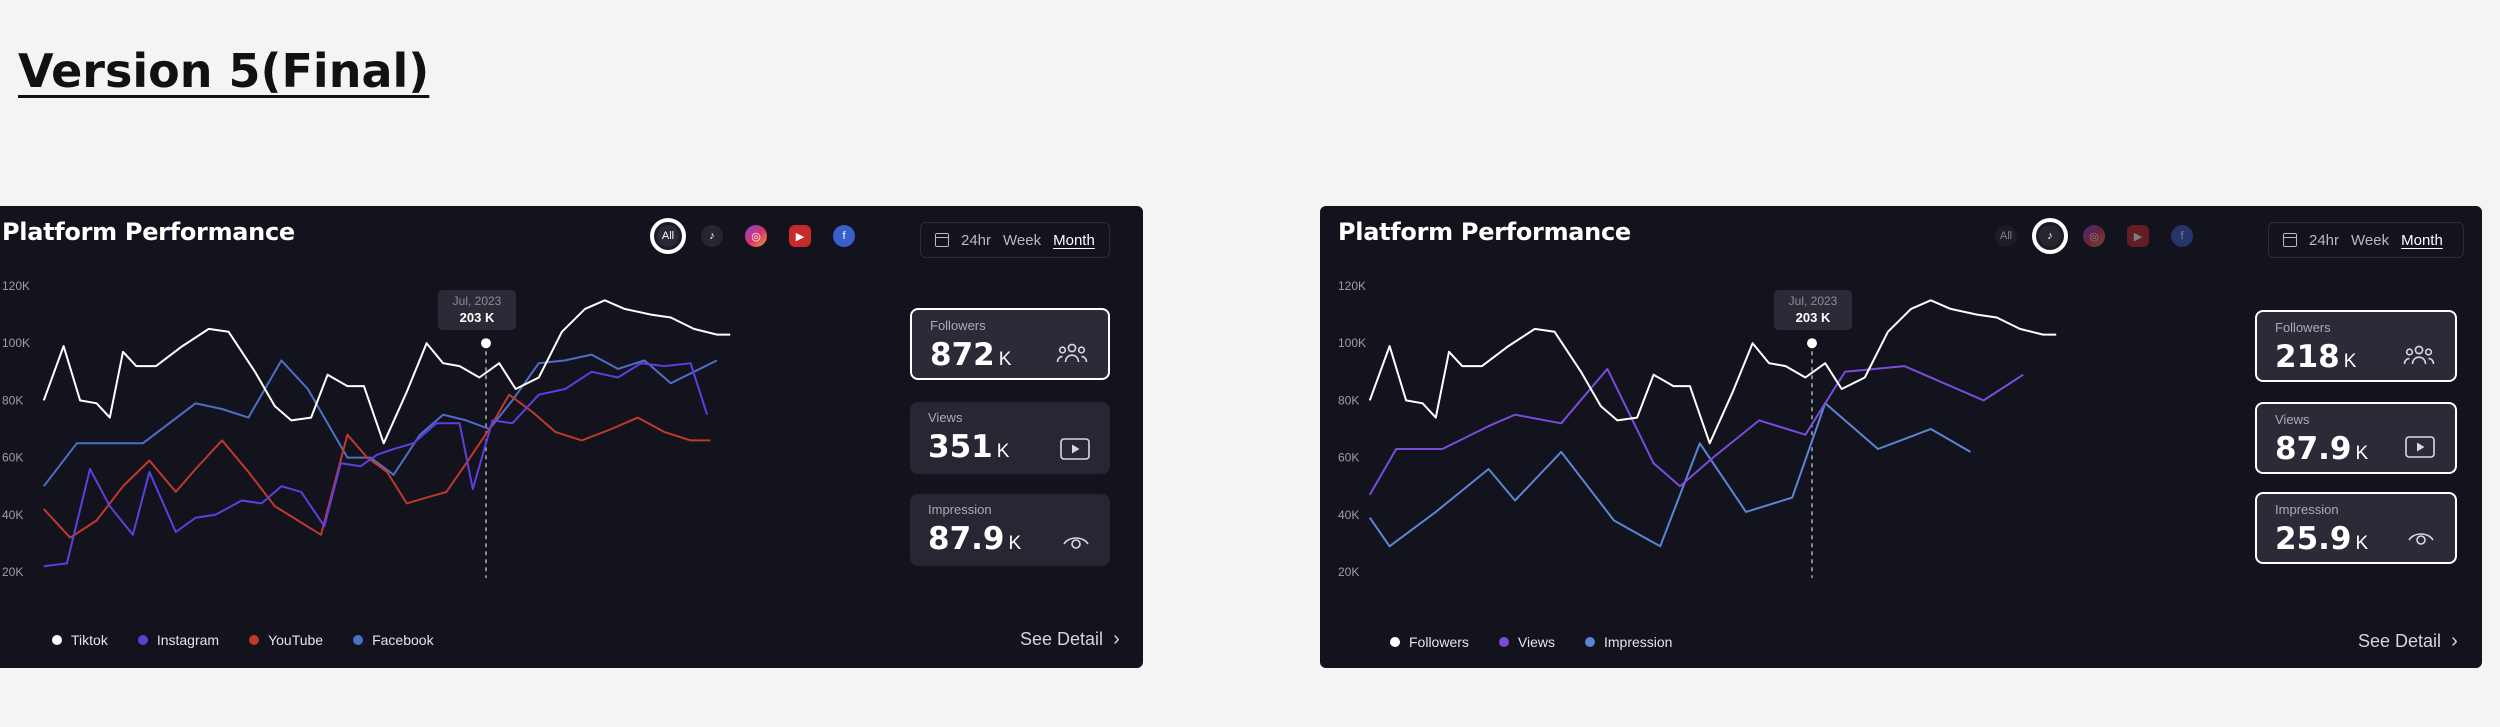  What do you see at coordinates (188, 640) in the screenshot?
I see `legend-label: Instagram` at bounding box center [188, 640].